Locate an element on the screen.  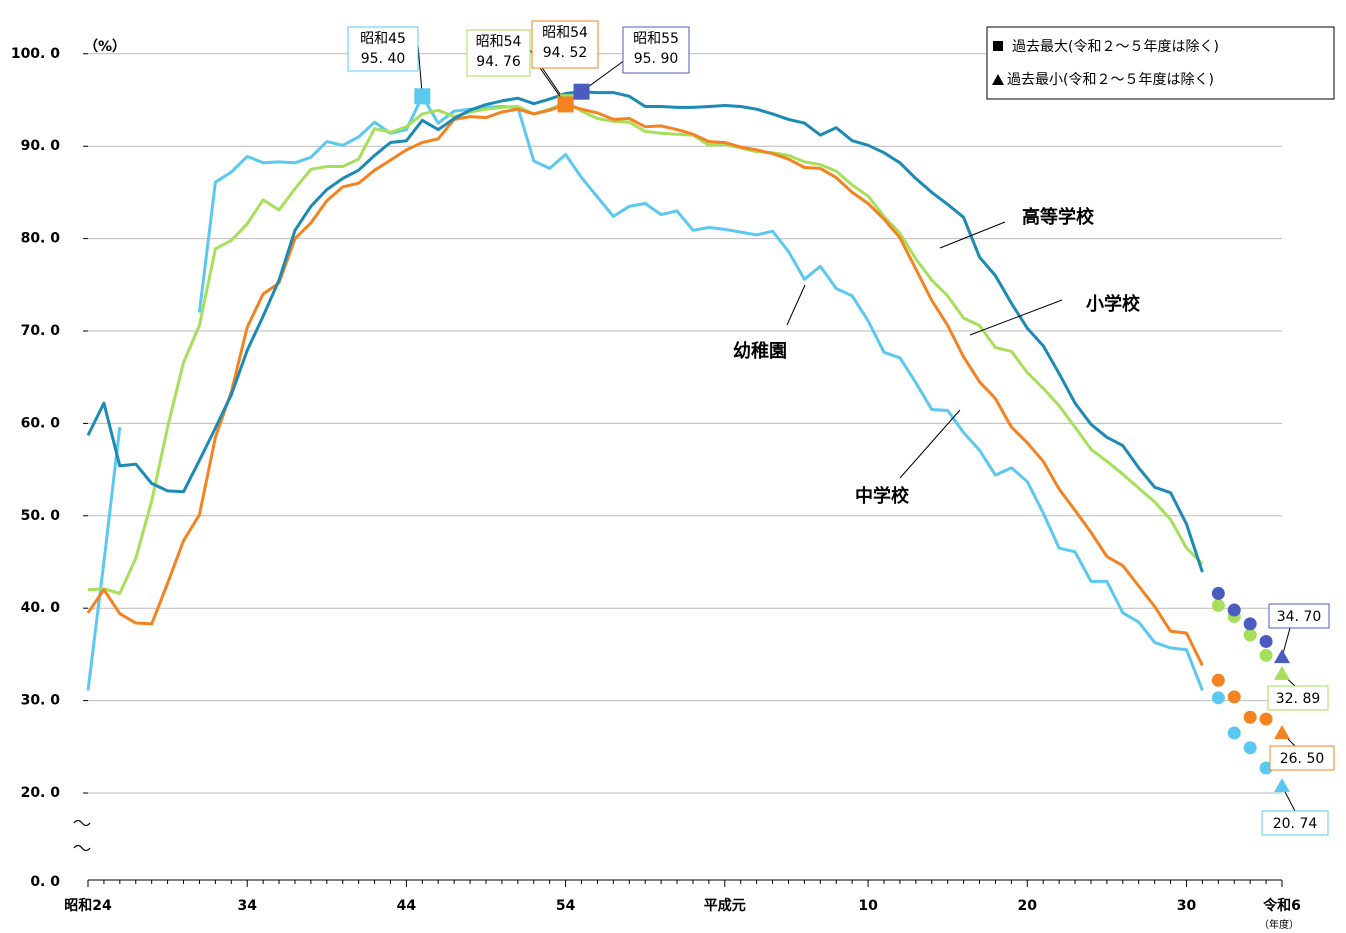
callout-value: 94. 76 is located at coordinates (498, 62).